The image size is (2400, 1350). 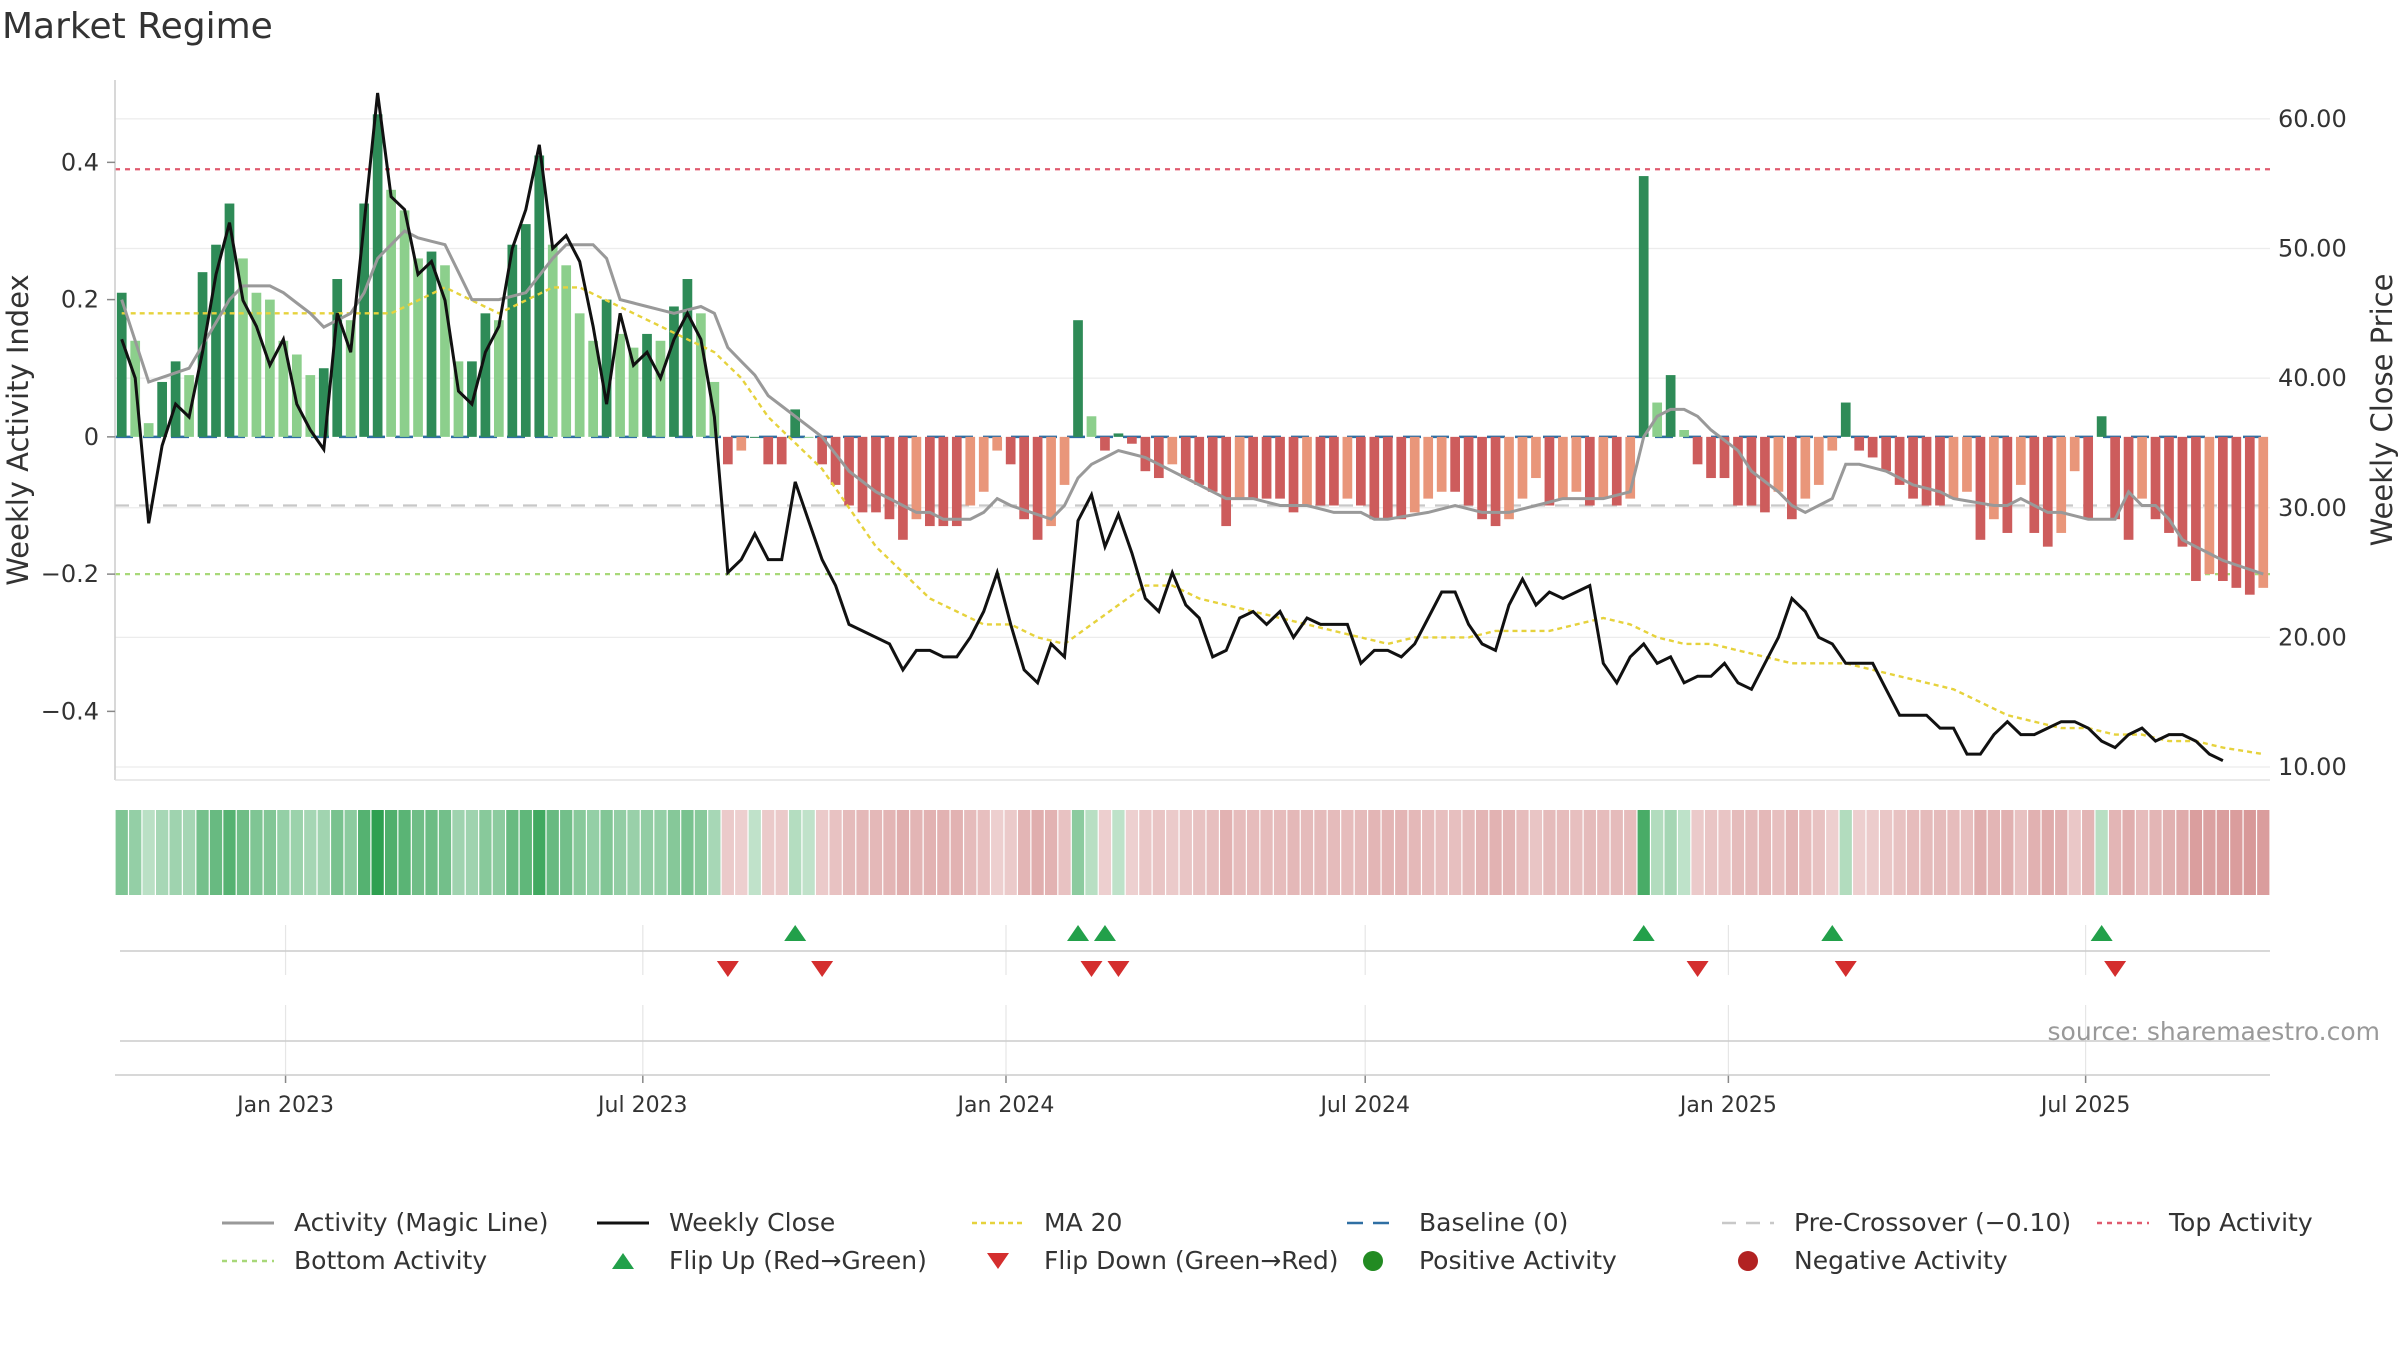 What do you see at coordinates (623, 1260) in the screenshot?
I see `flipup-legend-swatch` at bounding box center [623, 1260].